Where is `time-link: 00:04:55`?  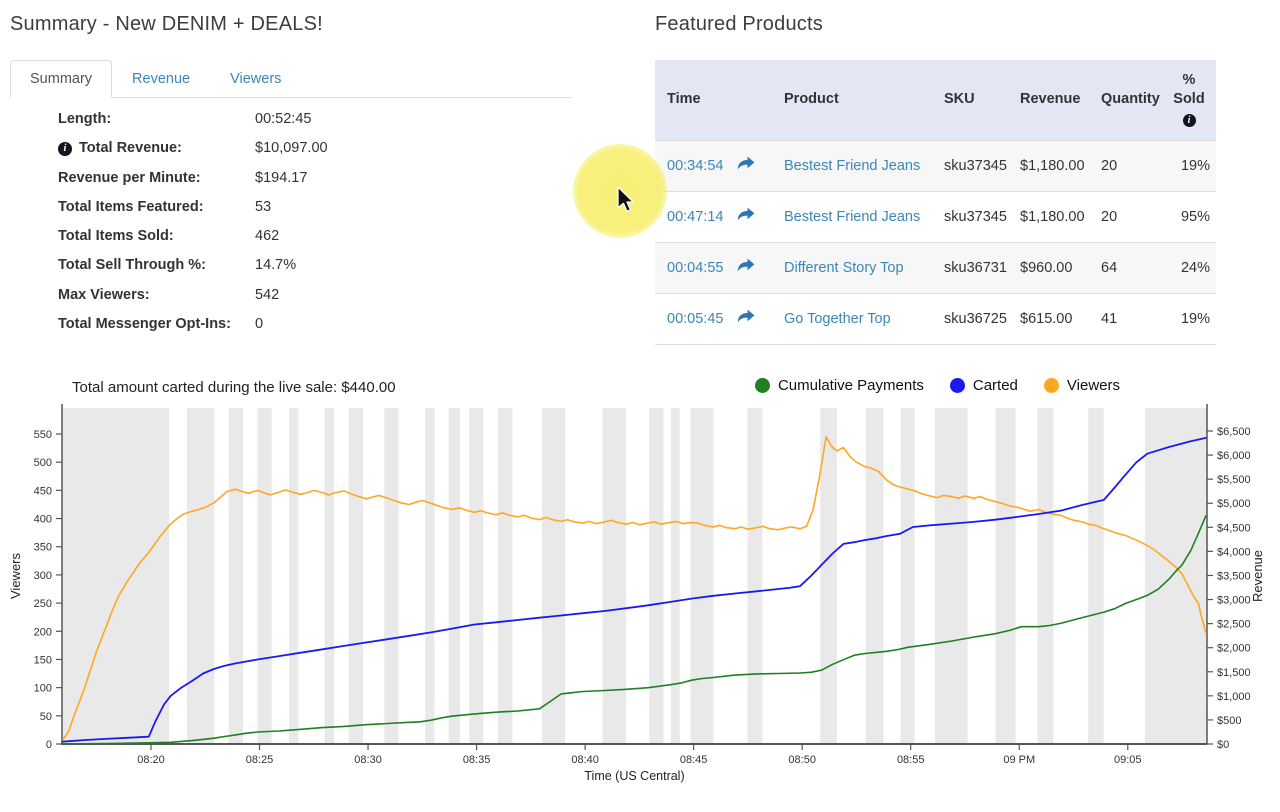 time-link: 00:04:55 is located at coordinates (695, 268).